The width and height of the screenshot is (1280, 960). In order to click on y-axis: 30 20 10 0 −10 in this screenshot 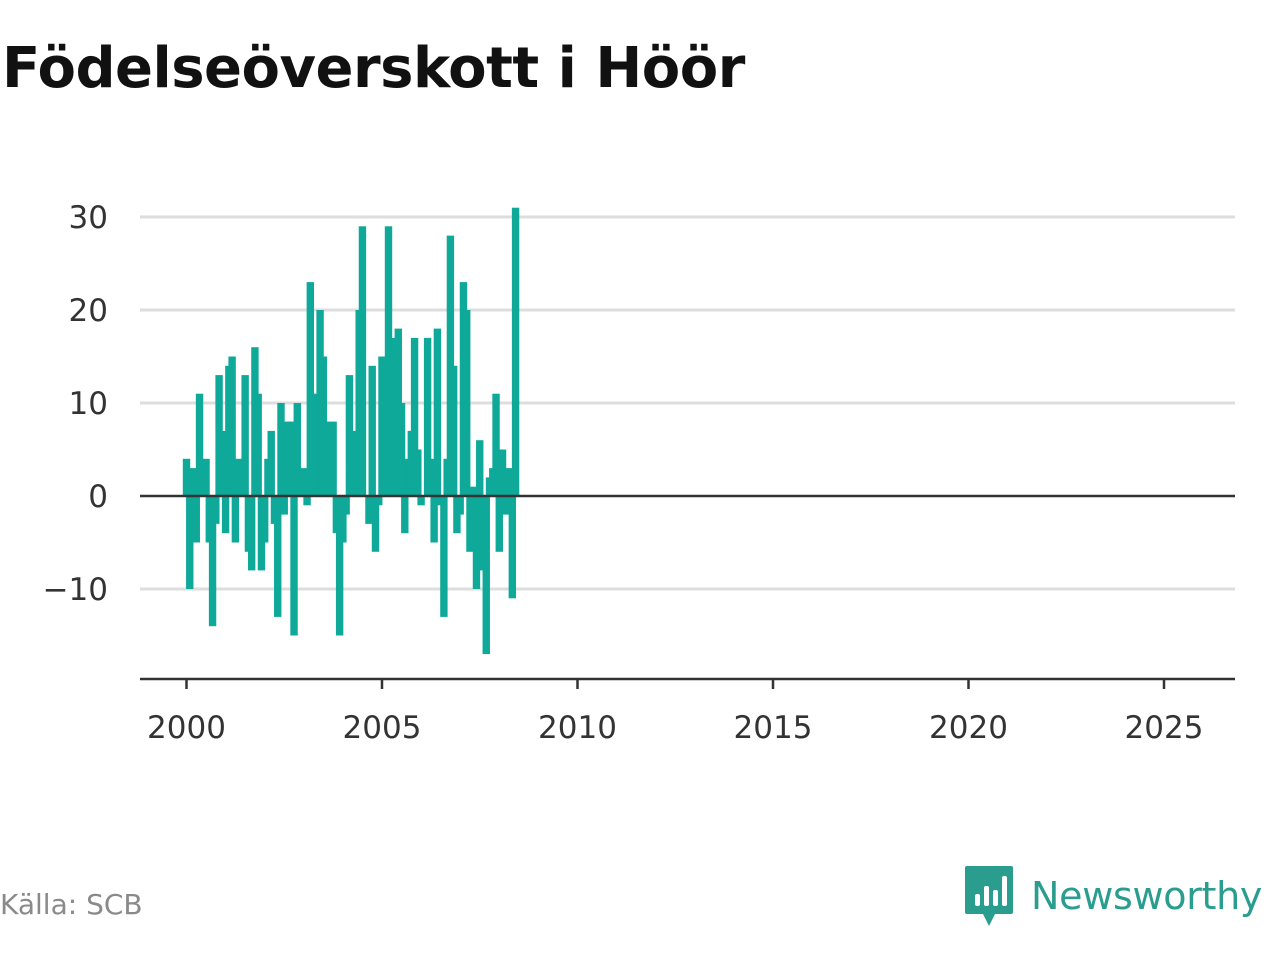, I will do `click(75, 404)`.